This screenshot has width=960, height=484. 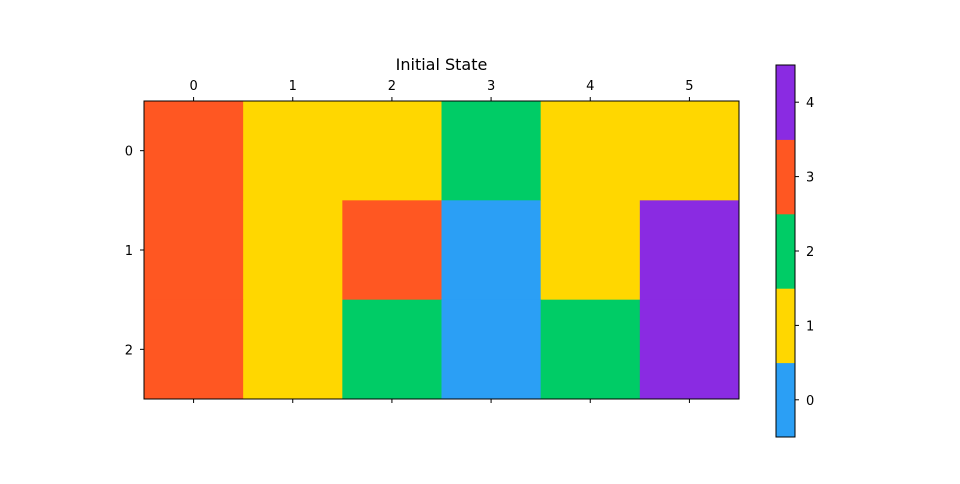 I want to click on heatmap-cell-r1-c3, so click(x=491, y=250).